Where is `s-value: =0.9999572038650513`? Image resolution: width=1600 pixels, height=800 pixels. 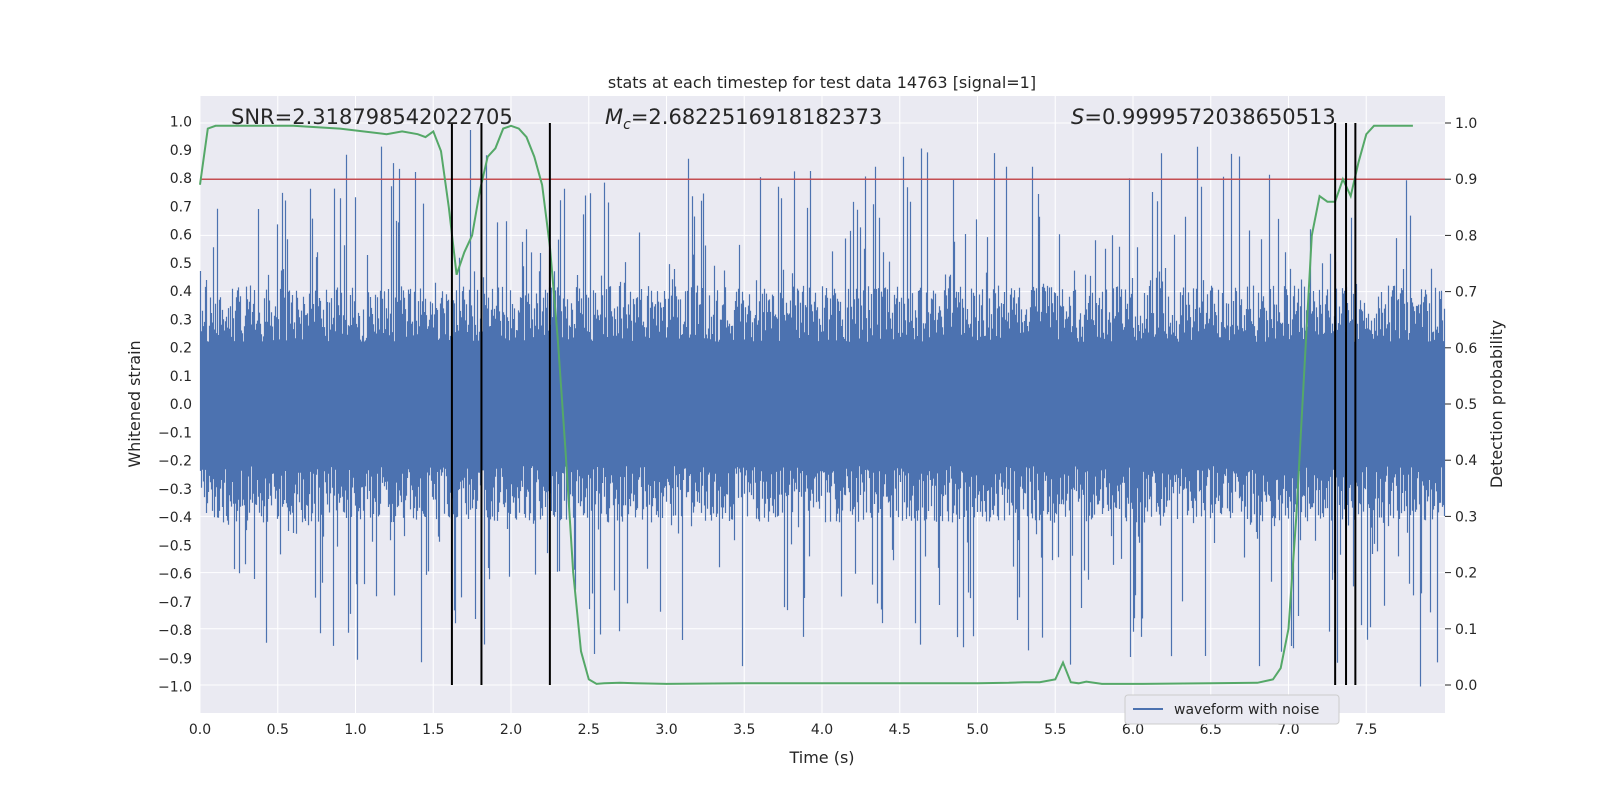
s-value: =0.9999572038650513 is located at coordinates (1209, 117).